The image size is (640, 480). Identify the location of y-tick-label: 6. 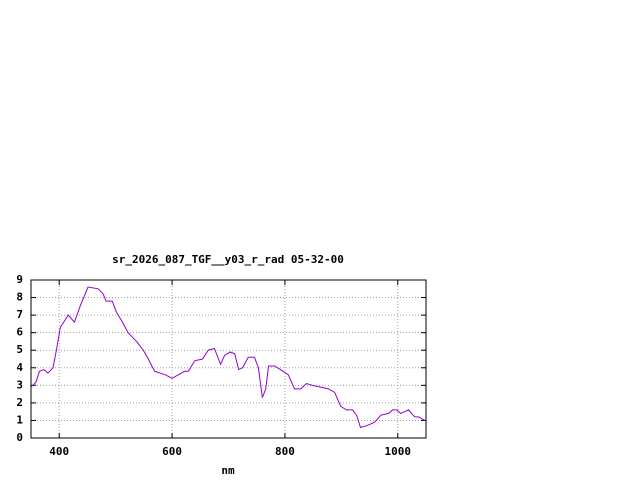
(19, 332).